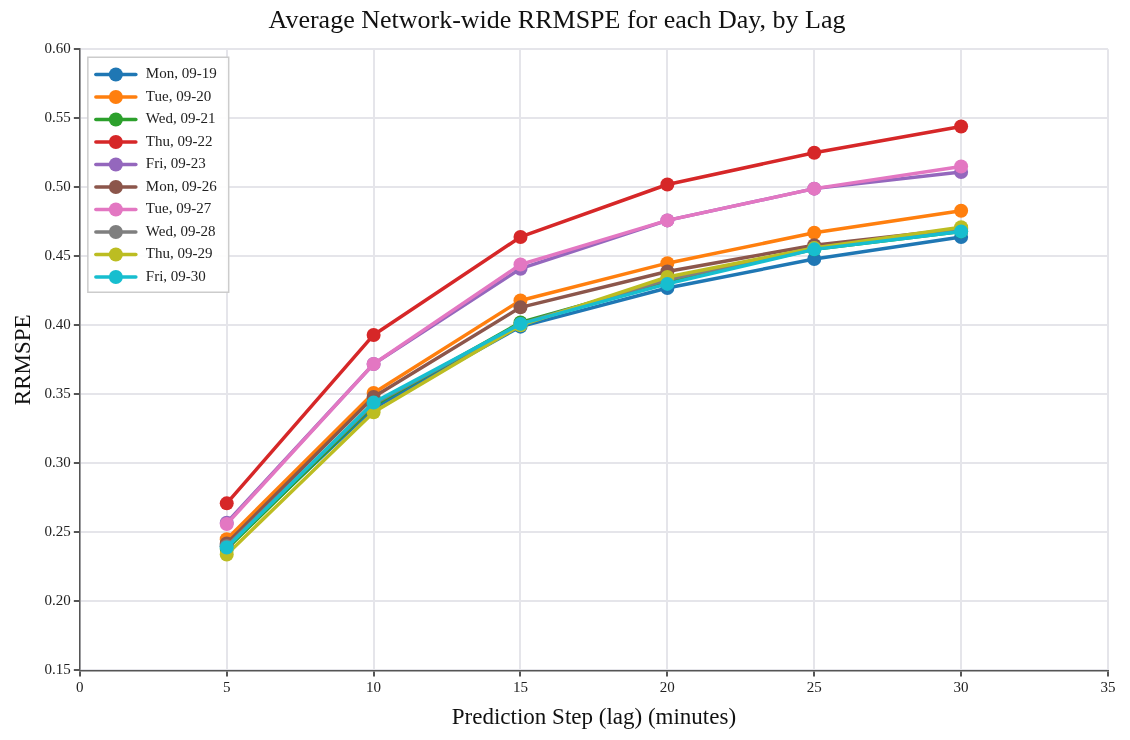 This screenshot has height=740, width=1130. Describe the element at coordinates (178, 208) in the screenshot. I see `legend-label: Tue, 09-27` at that location.